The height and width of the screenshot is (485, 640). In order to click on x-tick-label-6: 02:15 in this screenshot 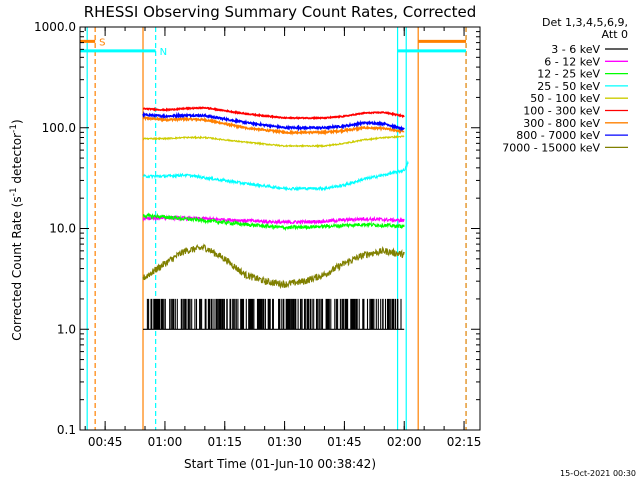, I will do `click(464, 442)`.